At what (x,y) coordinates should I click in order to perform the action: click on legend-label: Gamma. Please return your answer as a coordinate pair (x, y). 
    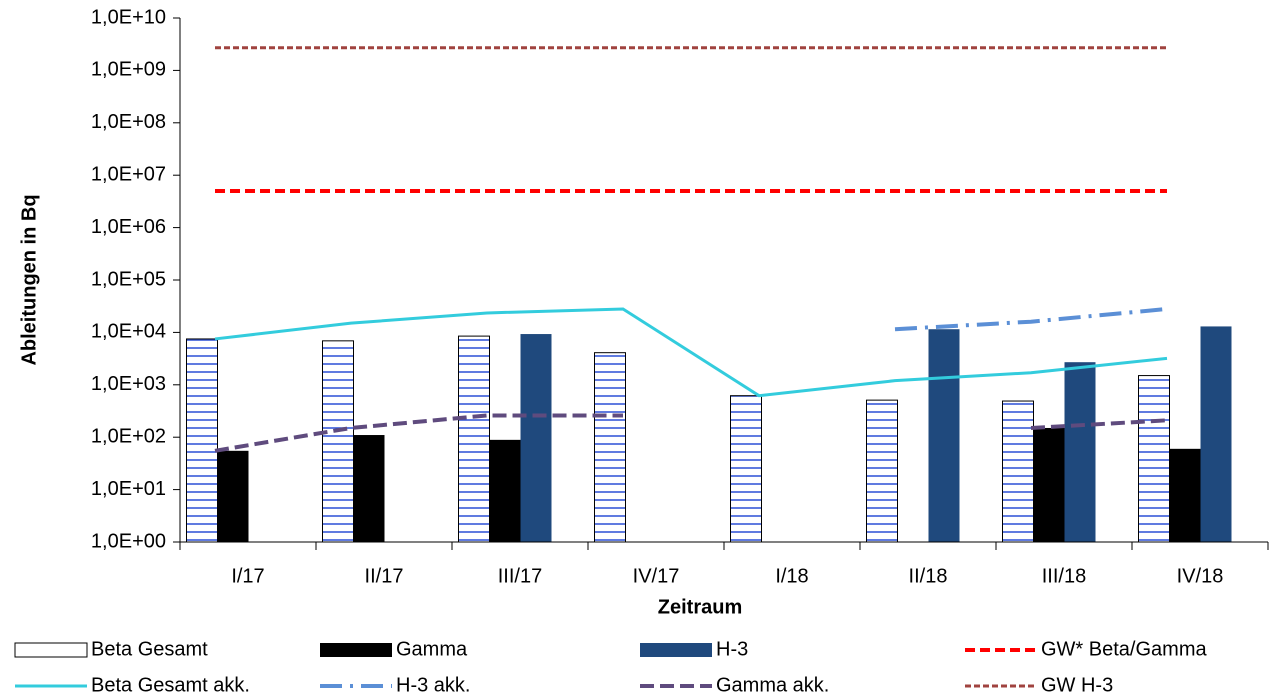
    Looking at the image, I should click on (432, 649).